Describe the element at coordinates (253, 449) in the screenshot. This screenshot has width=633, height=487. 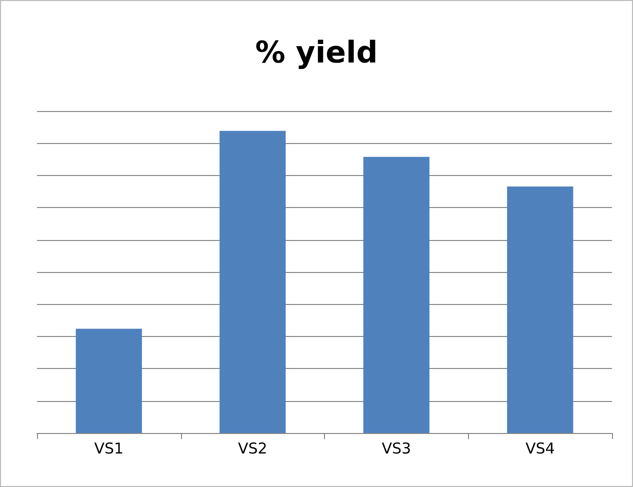
I see `x-tick-label: VS2` at that location.